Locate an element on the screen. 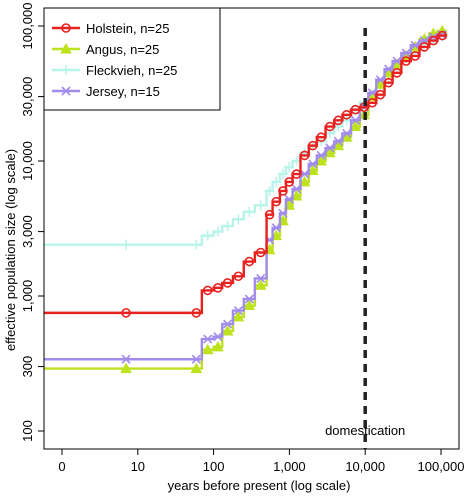 The width and height of the screenshot is (474, 496). legend-item: Angus, n=25 is located at coordinates (105, 49).